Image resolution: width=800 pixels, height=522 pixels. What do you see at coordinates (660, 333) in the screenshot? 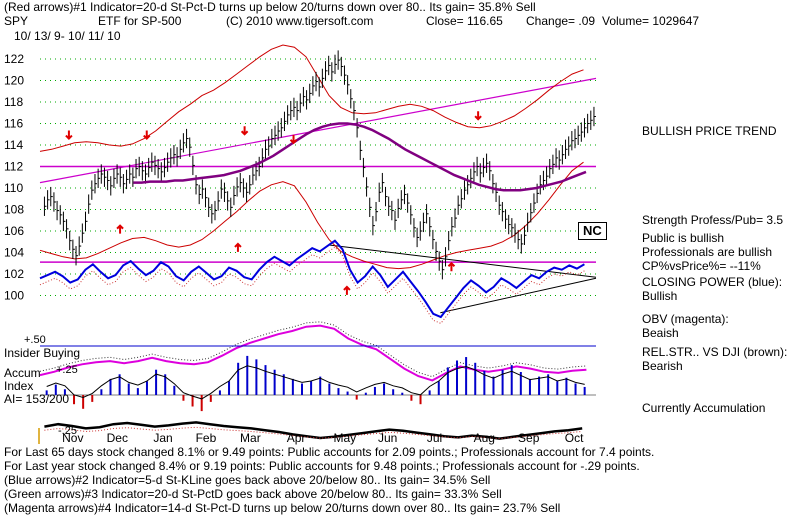
I see `obv-value: Beaish` at bounding box center [660, 333].